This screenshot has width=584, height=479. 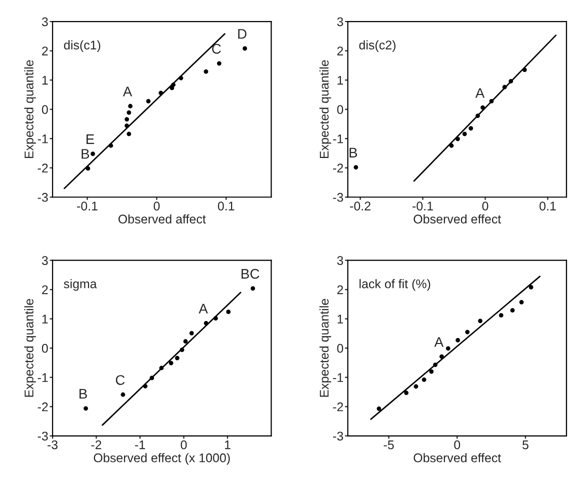 What do you see at coordinates (395, 285) in the screenshot?
I see `text: lack of fit (%)` at bounding box center [395, 285].